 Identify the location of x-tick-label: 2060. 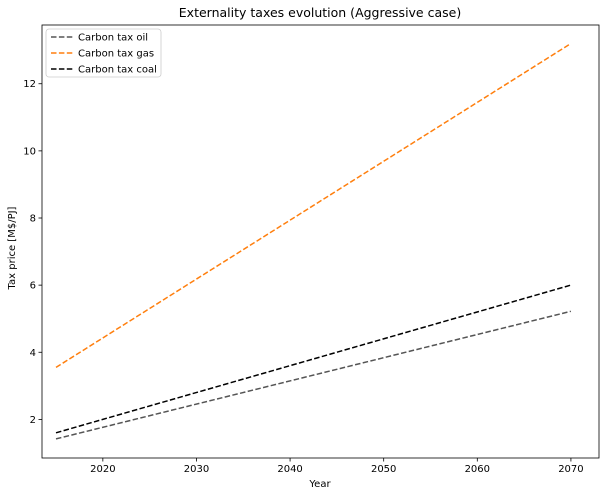
(477, 469).